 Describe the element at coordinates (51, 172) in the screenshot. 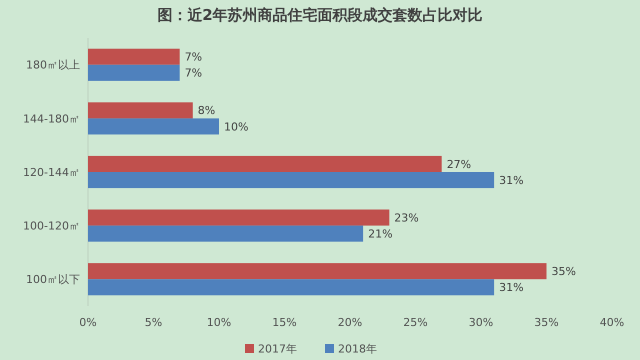

I see `y-tick-label: 120-144㎡` at that location.